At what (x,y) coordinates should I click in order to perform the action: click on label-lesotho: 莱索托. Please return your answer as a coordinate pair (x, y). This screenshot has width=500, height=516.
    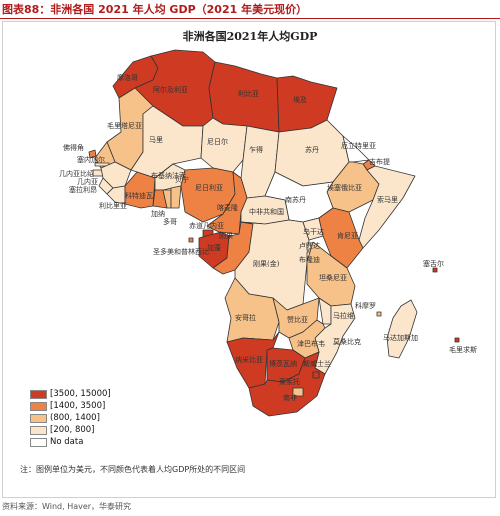
    Looking at the image, I should click on (289, 381).